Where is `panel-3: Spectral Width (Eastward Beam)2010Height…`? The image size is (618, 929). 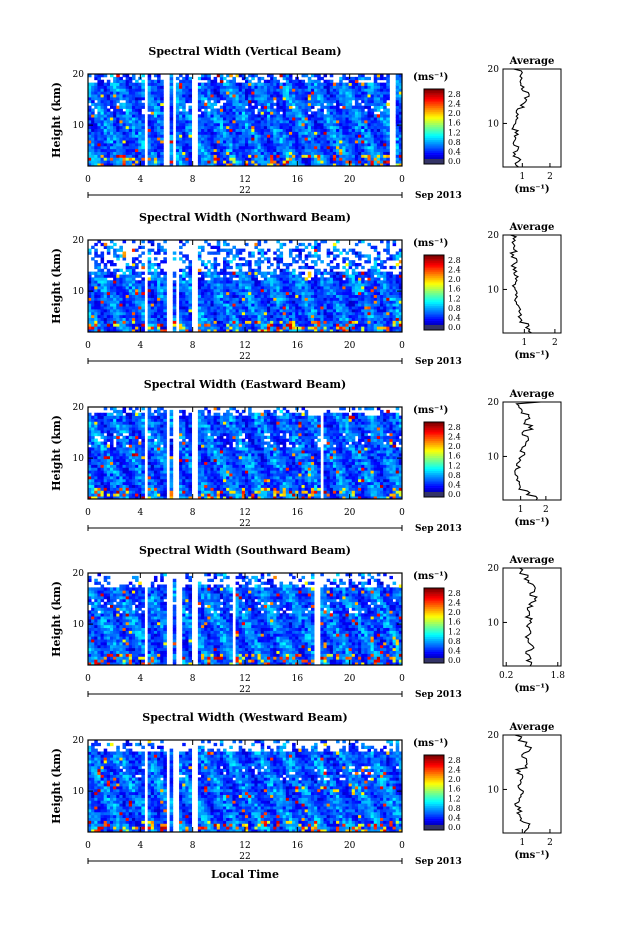
panel-3: Spectral Width (Eastward Beam)2010Height… is located at coordinates (306, 456).